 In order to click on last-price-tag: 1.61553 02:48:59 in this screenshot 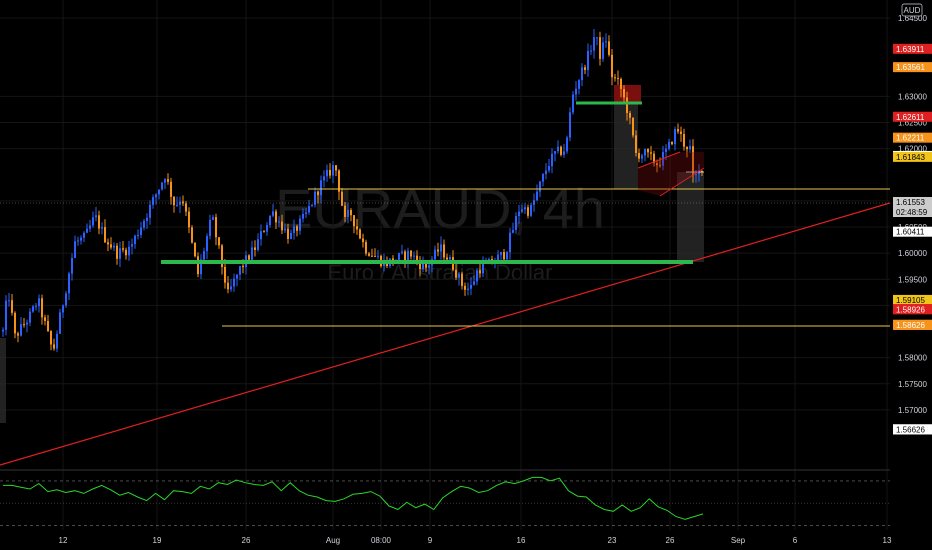, I will do `click(912, 207)`.